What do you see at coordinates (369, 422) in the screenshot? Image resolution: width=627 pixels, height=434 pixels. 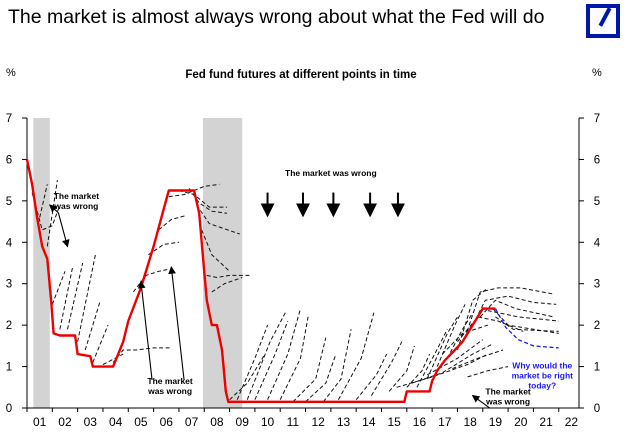 I see `x-tick-label-14: 14` at bounding box center [369, 422].